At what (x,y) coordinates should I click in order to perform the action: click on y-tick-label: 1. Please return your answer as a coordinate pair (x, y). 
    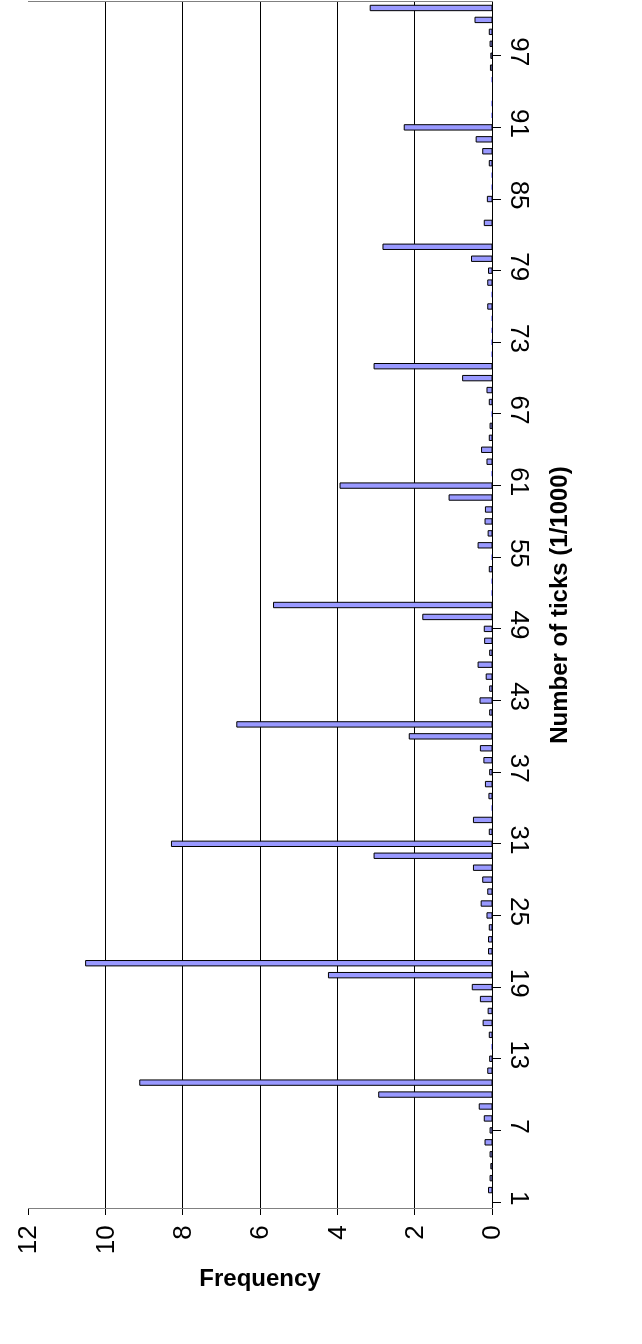
    Looking at the image, I should click on (520, 1198).